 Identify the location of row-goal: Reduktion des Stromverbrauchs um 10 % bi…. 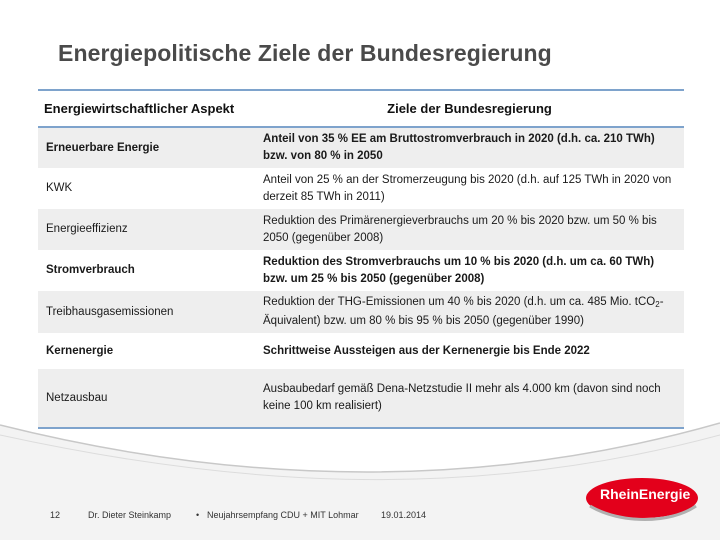
(459, 270).